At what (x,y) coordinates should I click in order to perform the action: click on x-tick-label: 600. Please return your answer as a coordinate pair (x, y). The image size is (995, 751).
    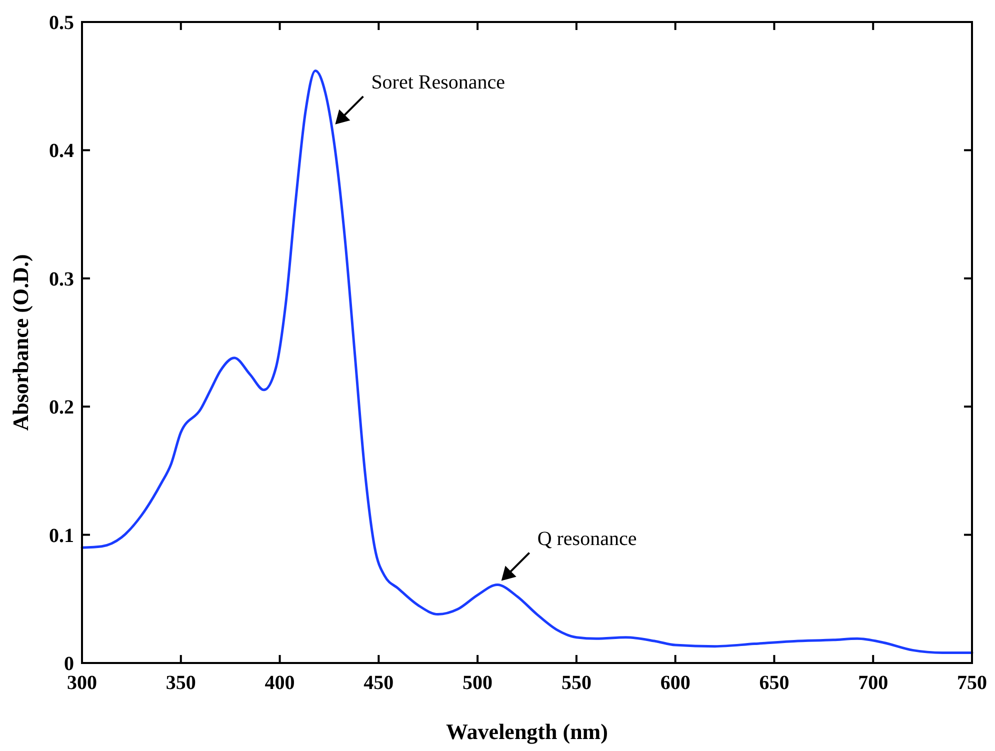
    Looking at the image, I should click on (675, 683).